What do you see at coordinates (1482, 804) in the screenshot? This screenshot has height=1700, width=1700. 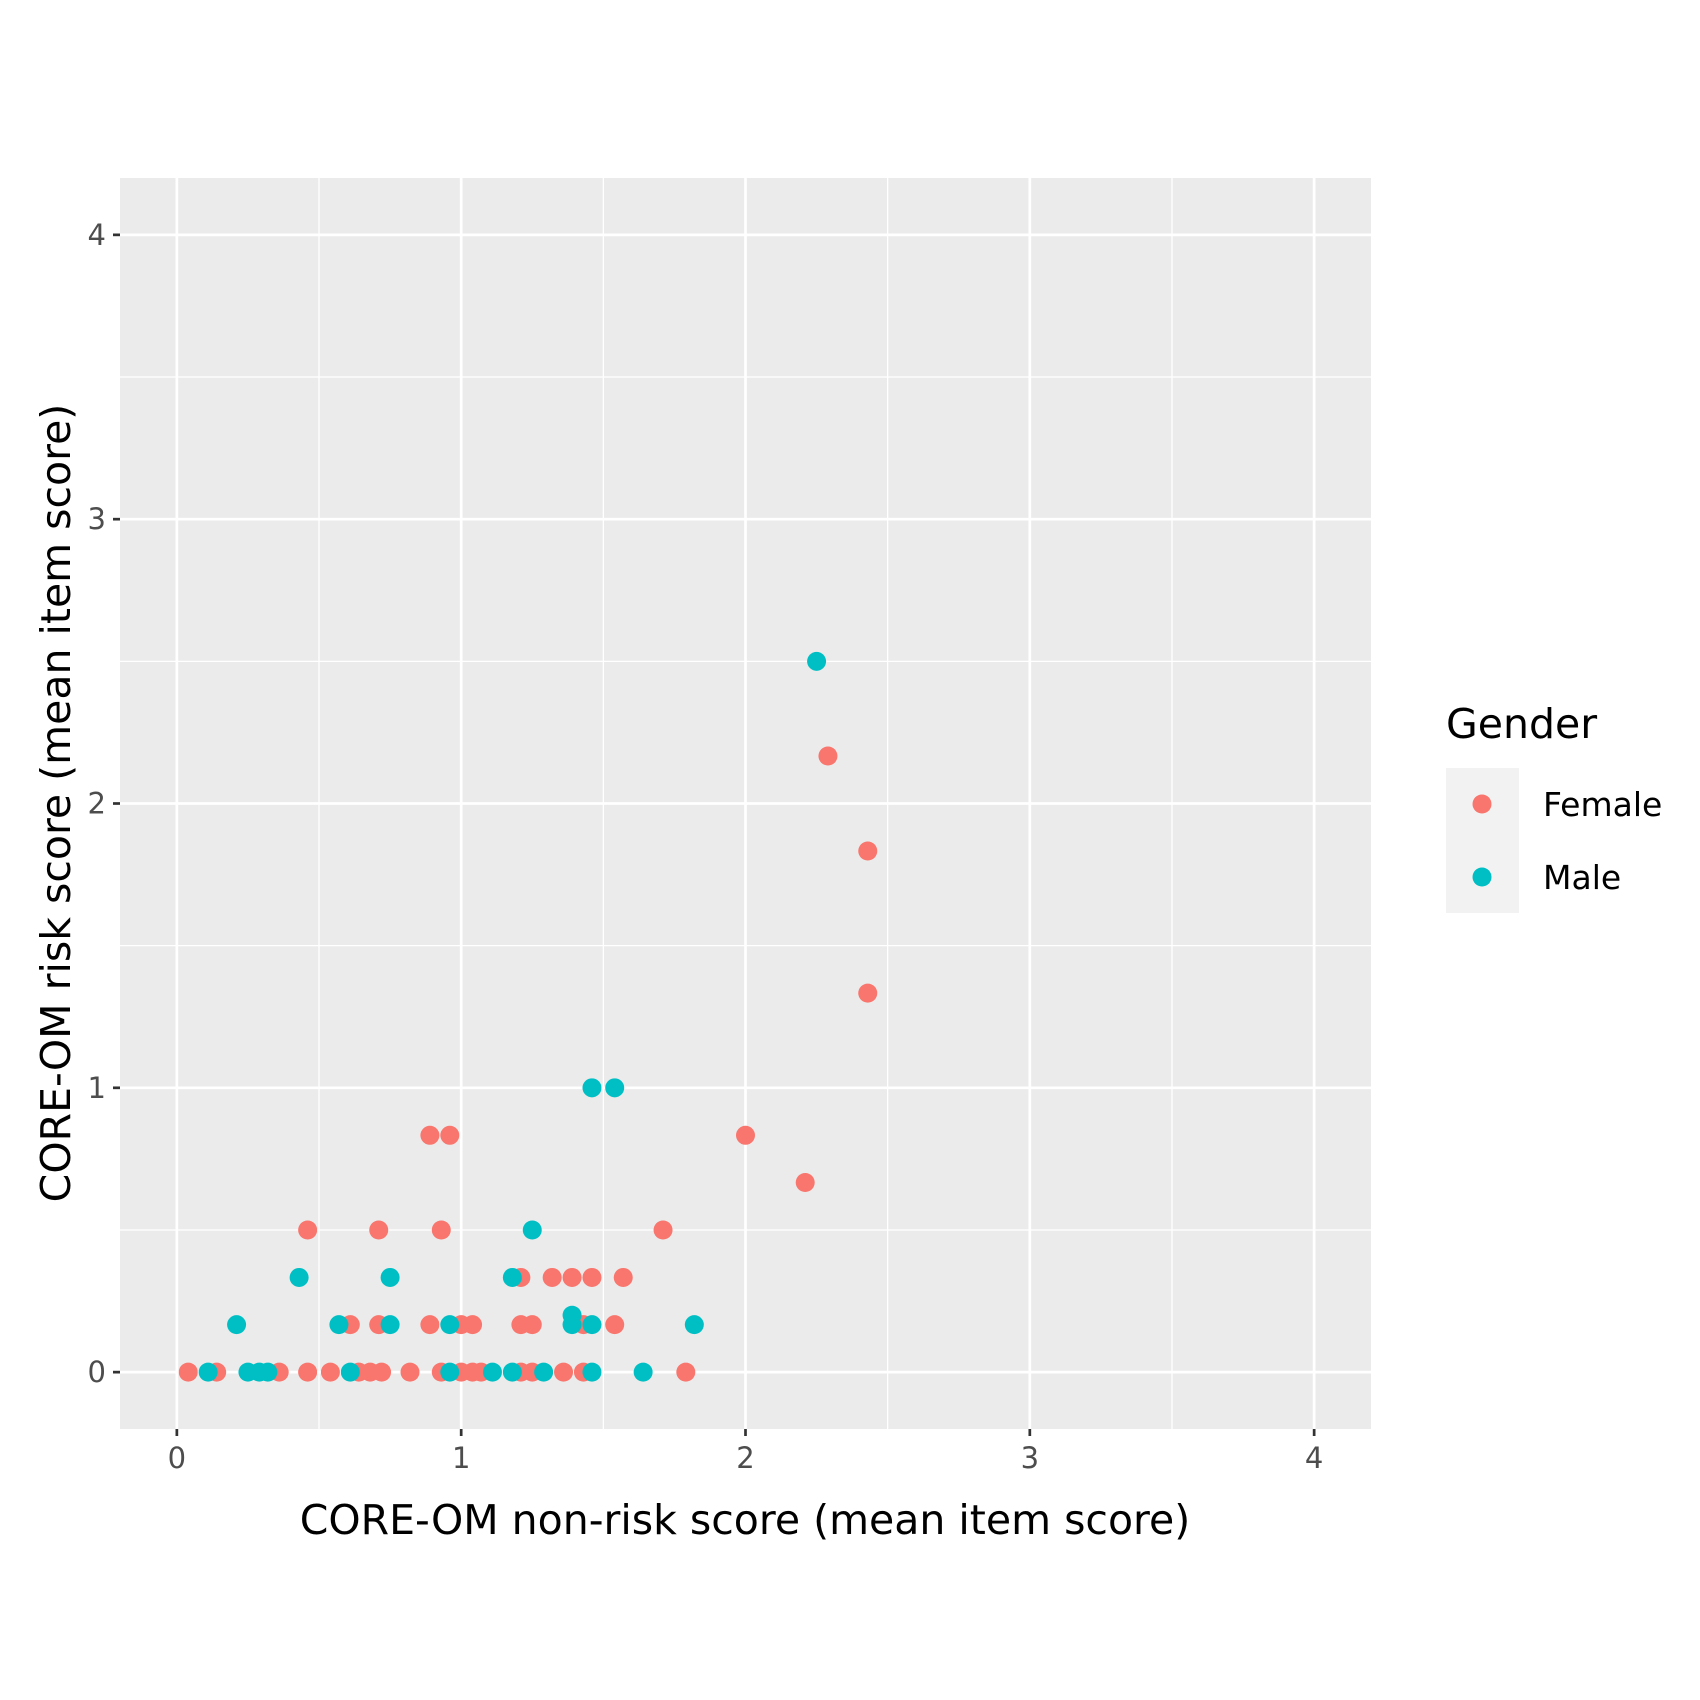 I see `legend-key-female` at bounding box center [1482, 804].